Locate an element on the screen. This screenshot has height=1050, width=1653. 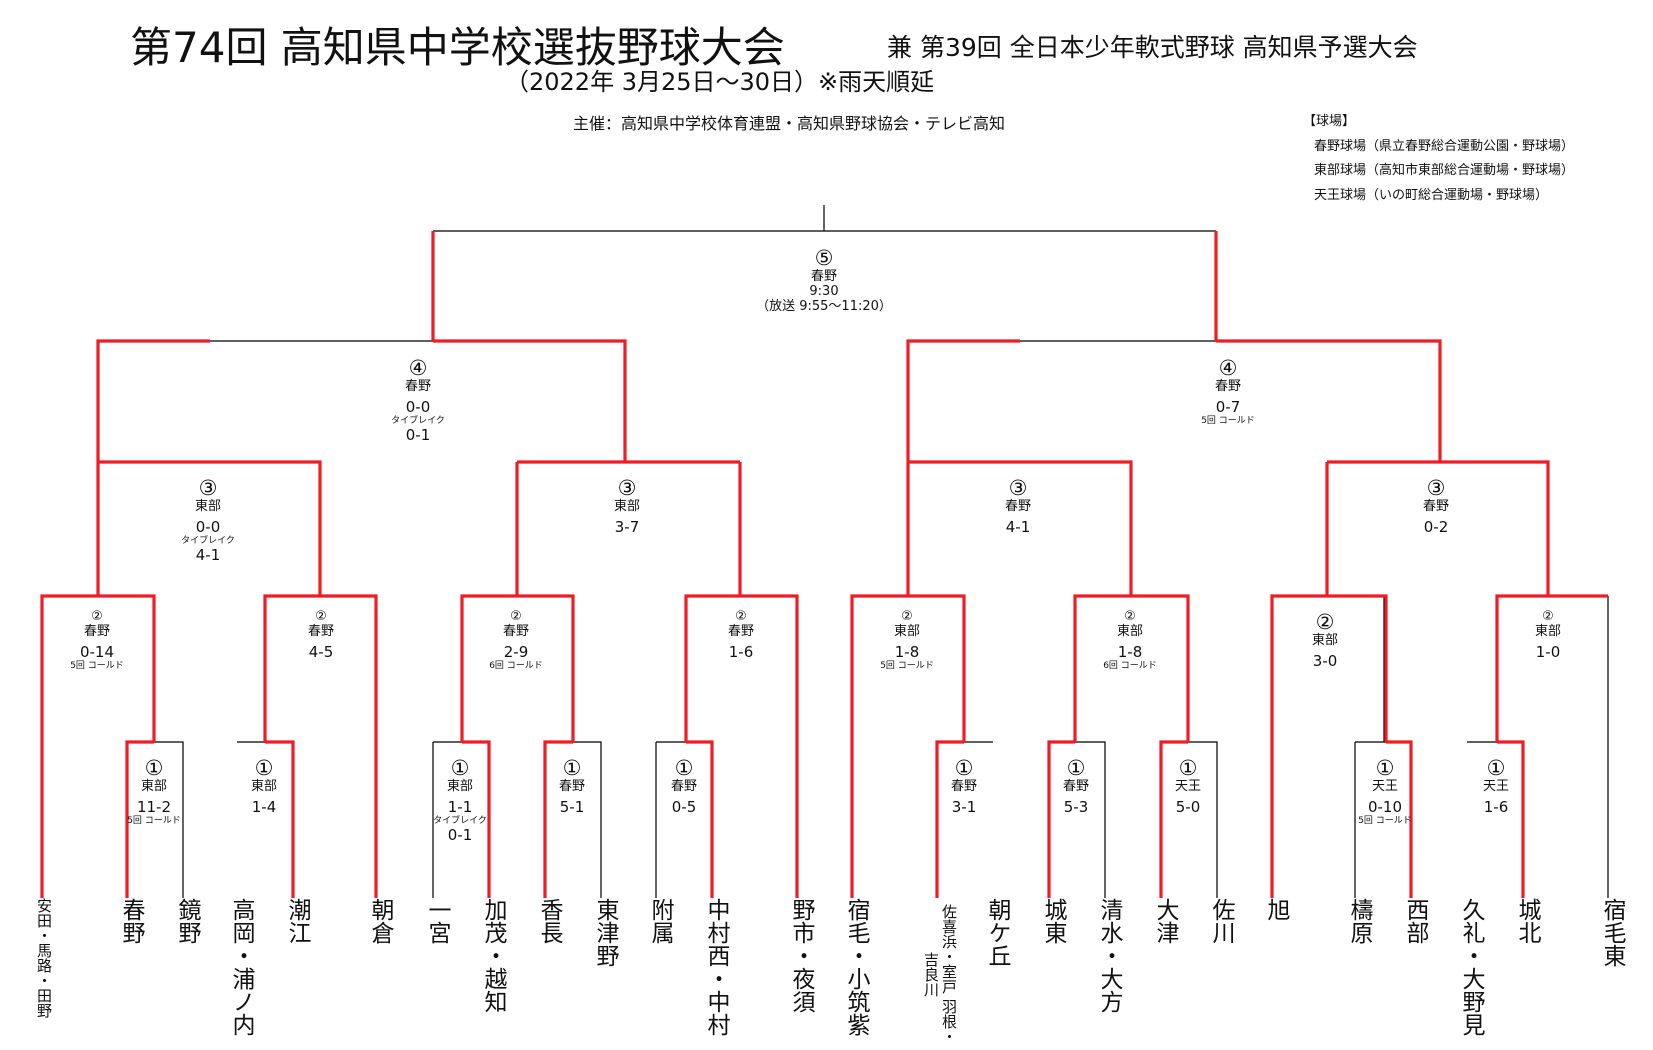
match-r3: ③ 東部 3-7 is located at coordinates (627, 506).